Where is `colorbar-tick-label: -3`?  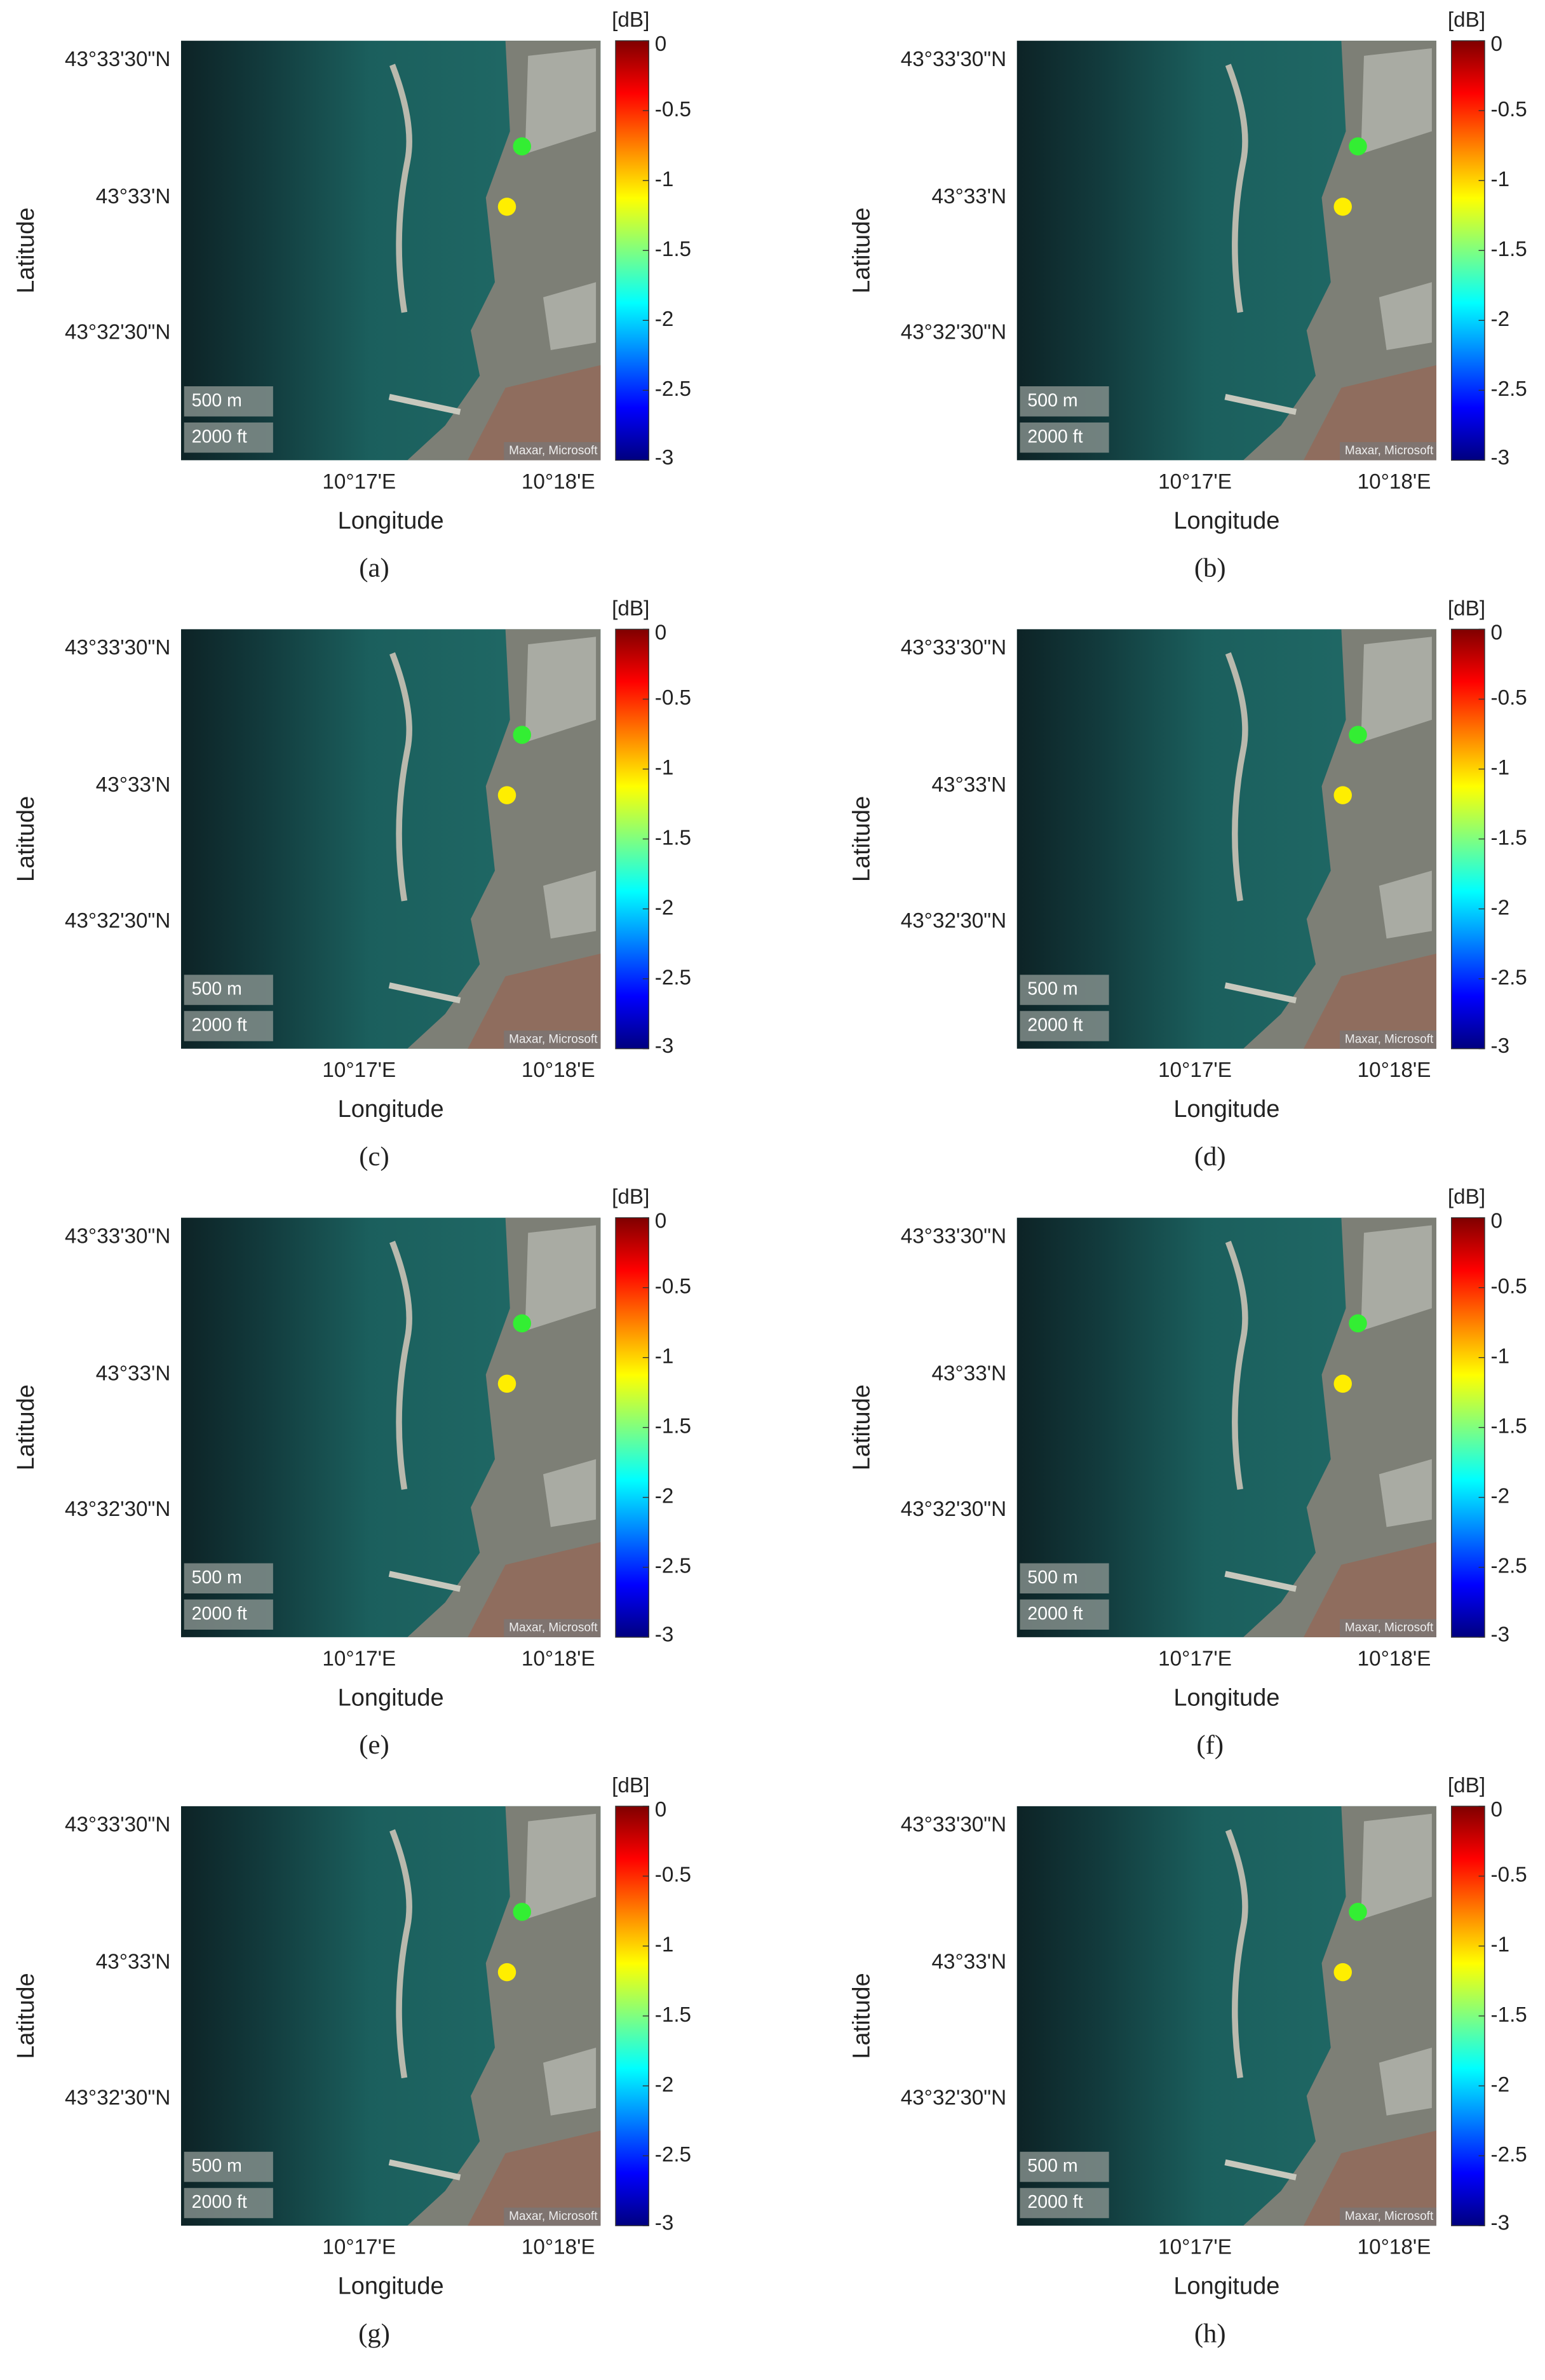
colorbar-tick-label: -3 is located at coordinates (1500, 1635).